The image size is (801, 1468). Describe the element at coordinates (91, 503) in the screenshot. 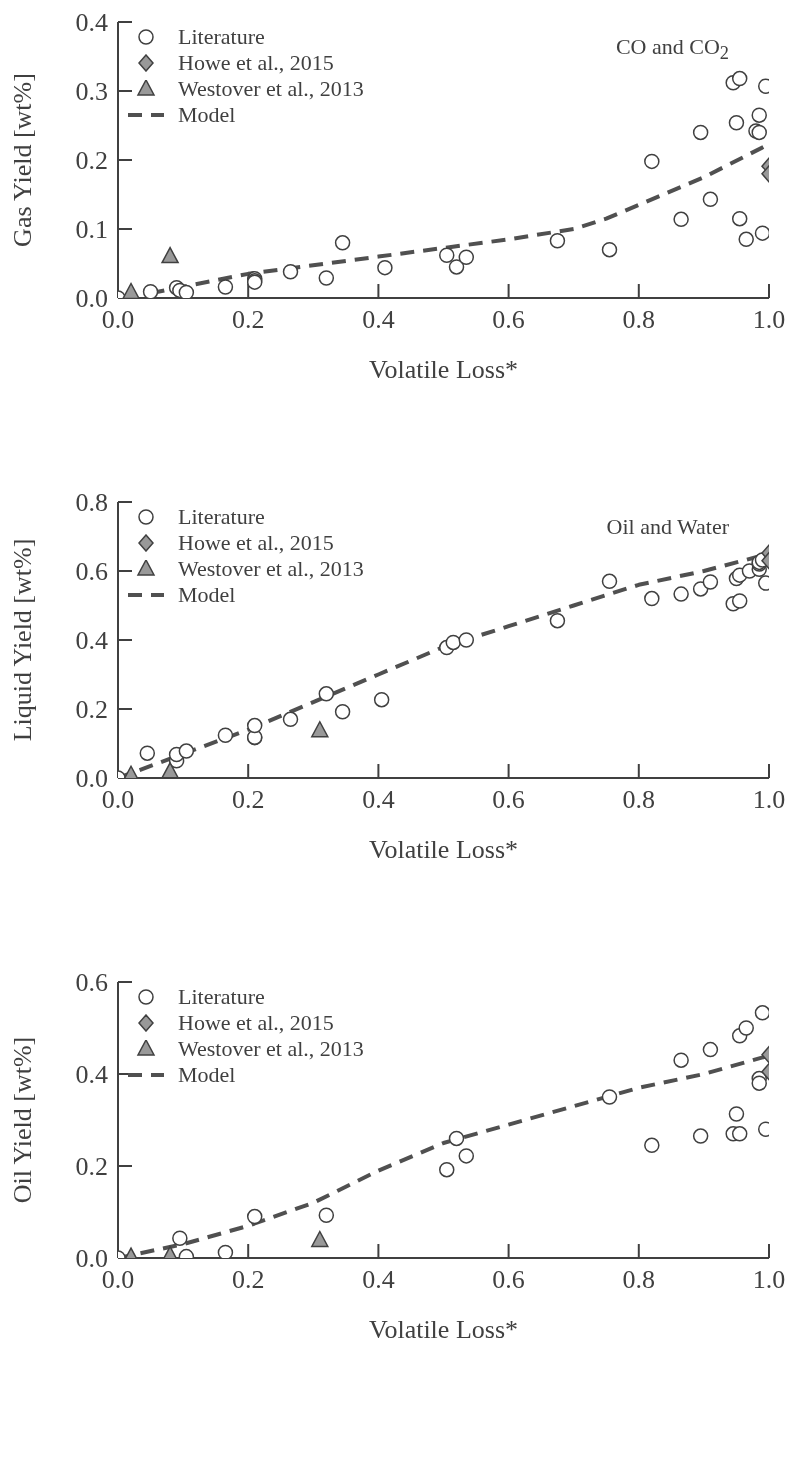

I see `y-tick-label: 0.8` at that location.